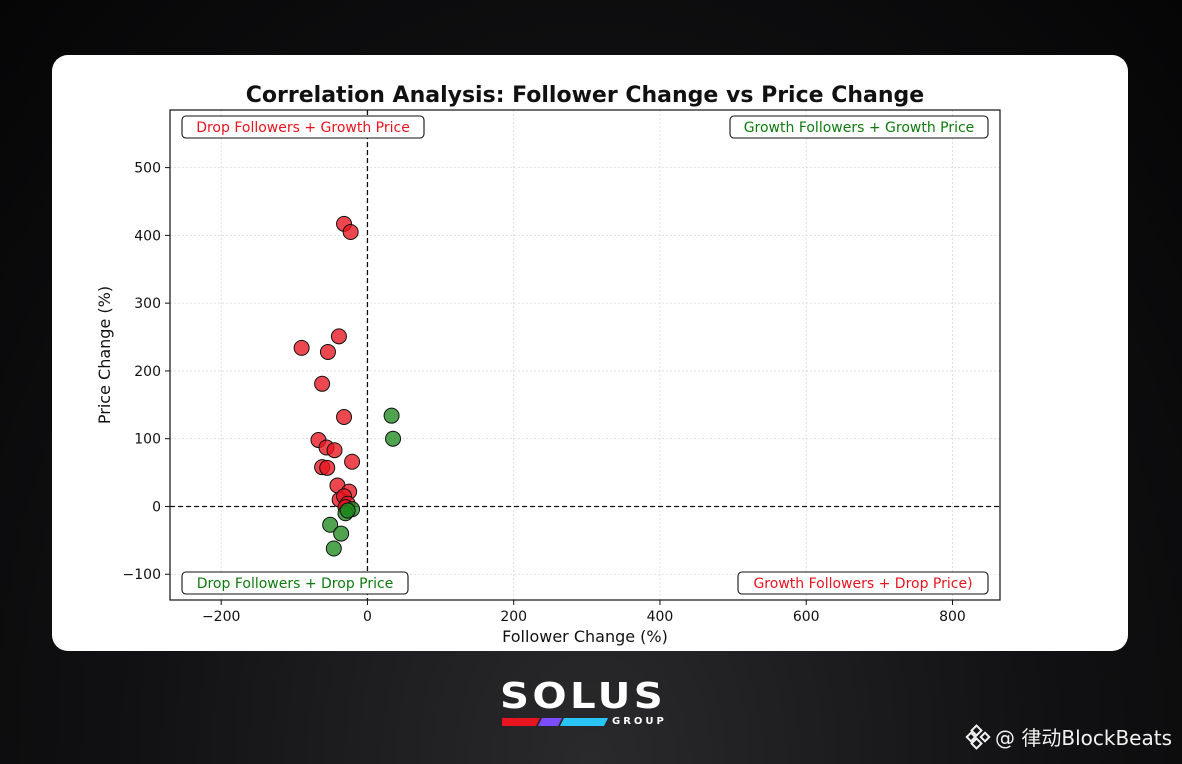 The image size is (1182, 764). I want to click on quadrant-label-box-top-left, so click(303, 127).